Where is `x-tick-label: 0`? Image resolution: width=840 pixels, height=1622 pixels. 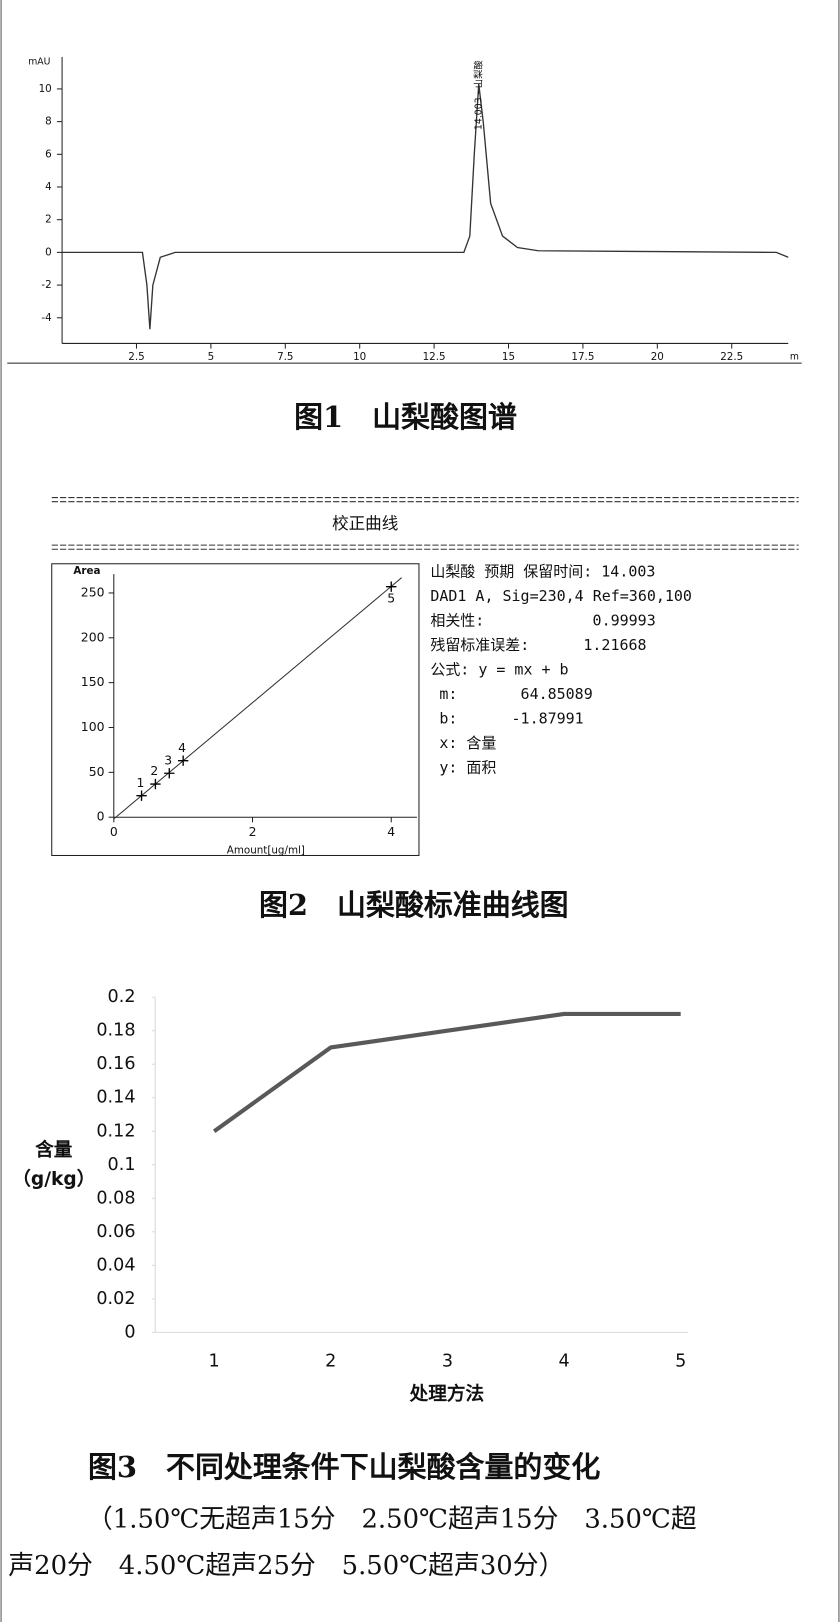
x-tick-label: 0 is located at coordinates (114, 831).